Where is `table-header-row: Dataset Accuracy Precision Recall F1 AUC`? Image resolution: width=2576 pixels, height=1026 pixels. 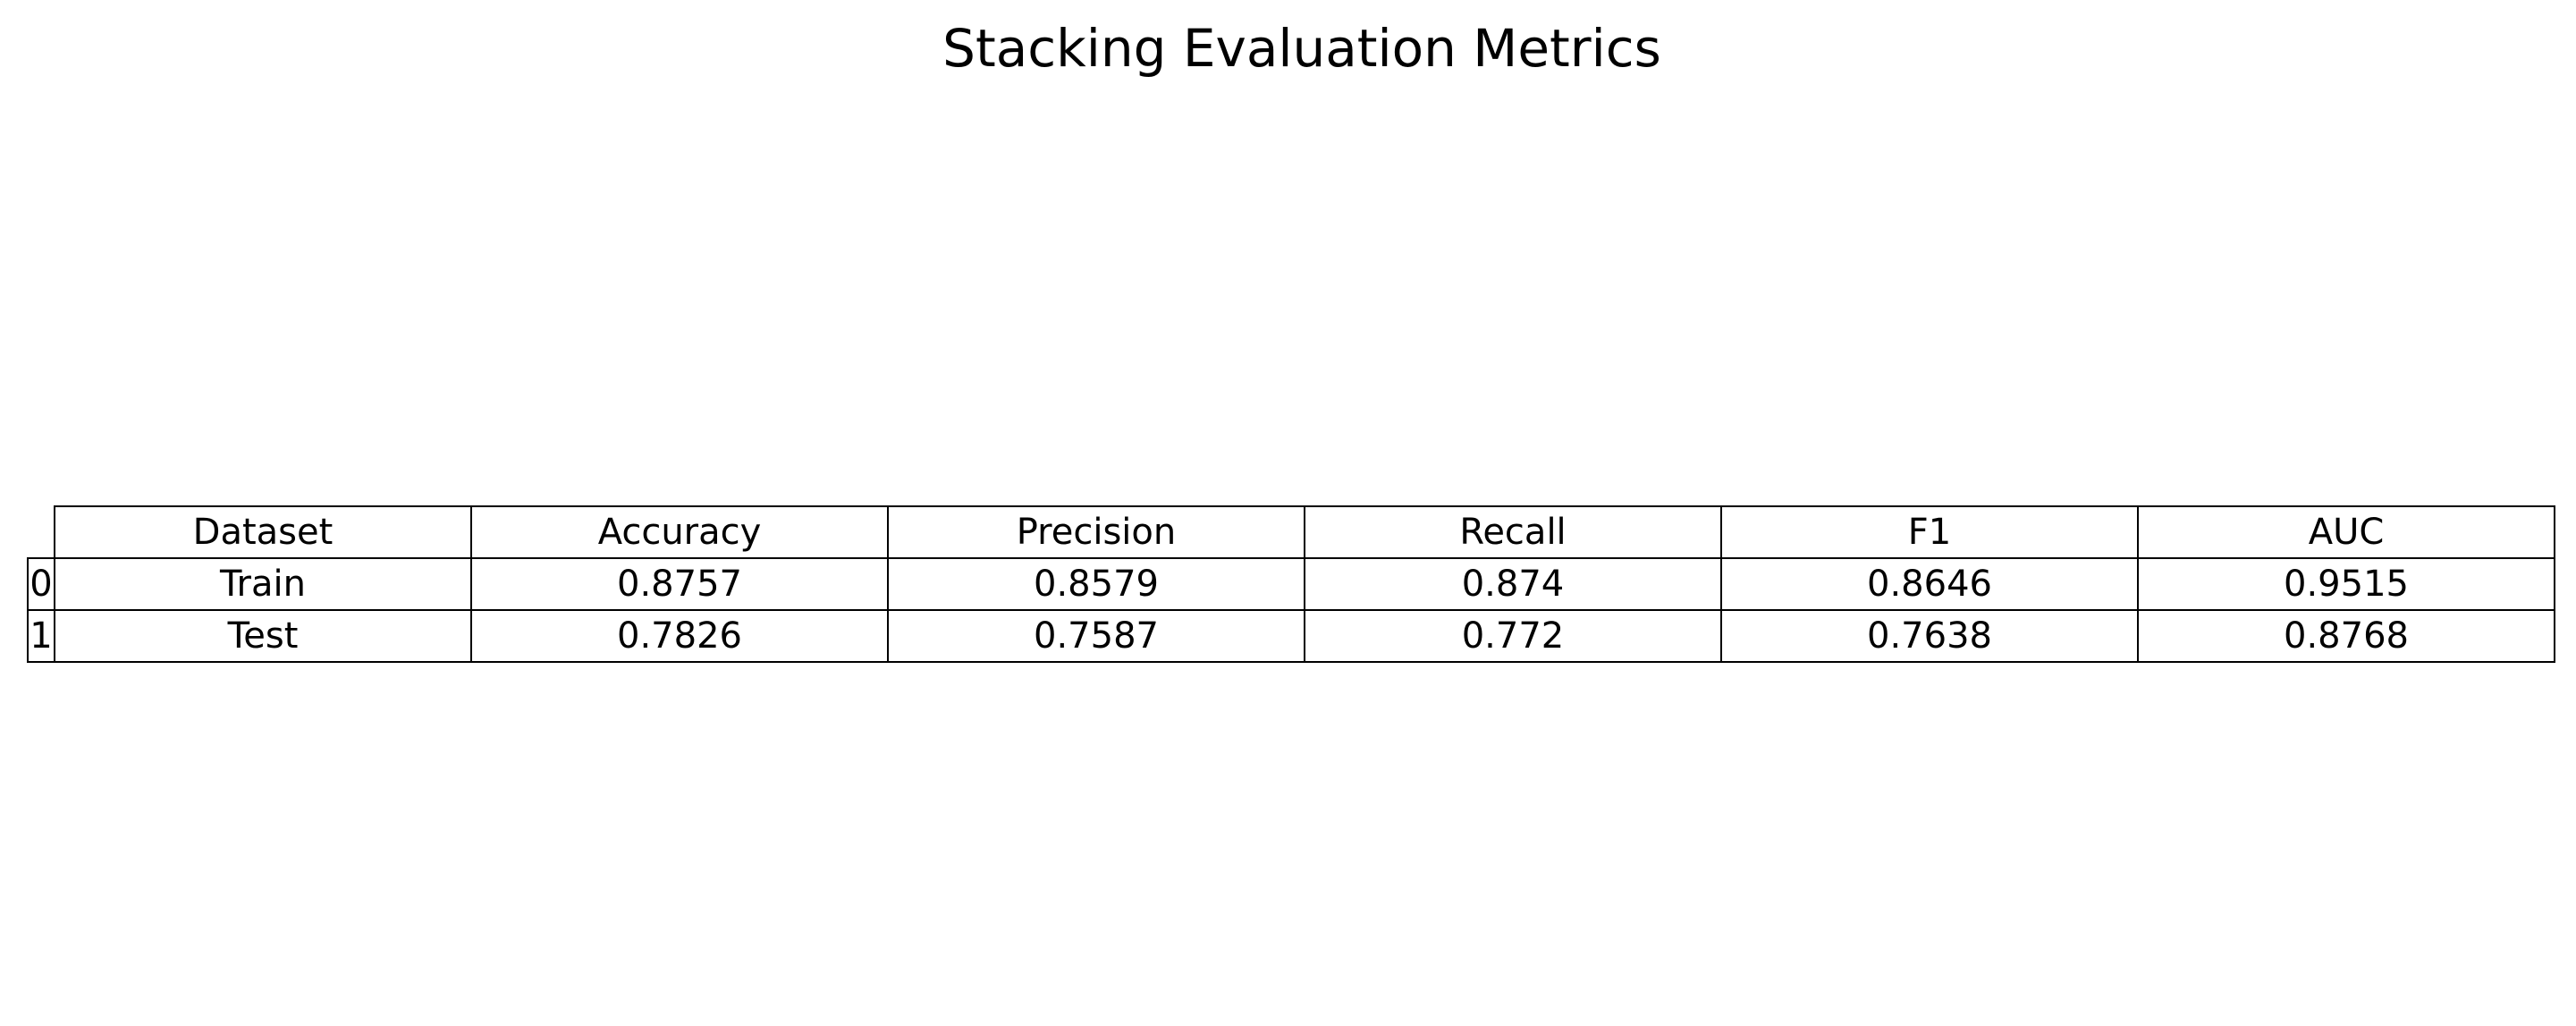
table-header-row: Dataset Accuracy Precision Recall F1 AUC is located at coordinates (1291, 532).